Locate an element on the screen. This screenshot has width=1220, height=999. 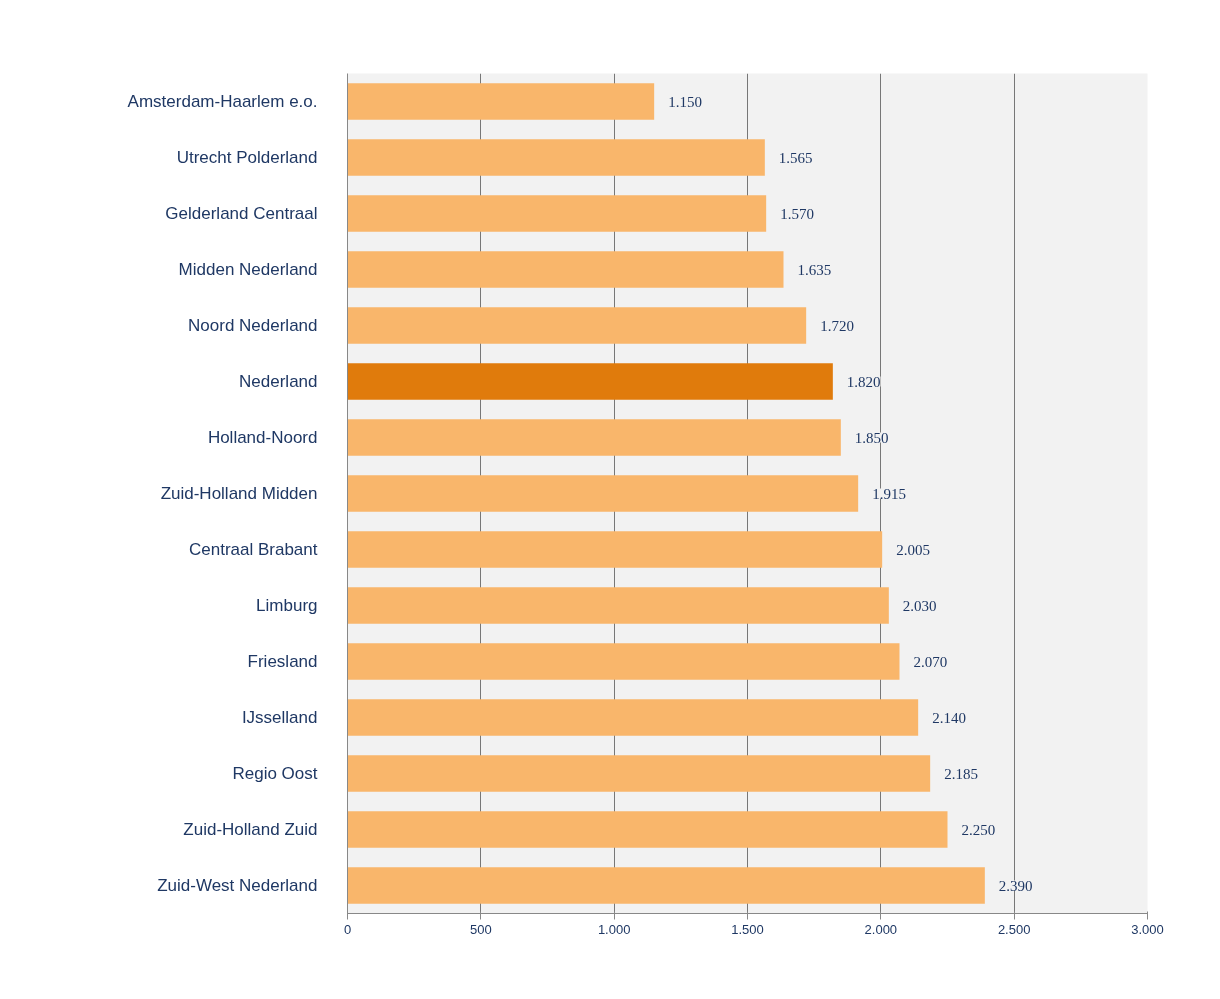
y-tick-label: Zuid-Holland Zuid is located at coordinates (250, 829).